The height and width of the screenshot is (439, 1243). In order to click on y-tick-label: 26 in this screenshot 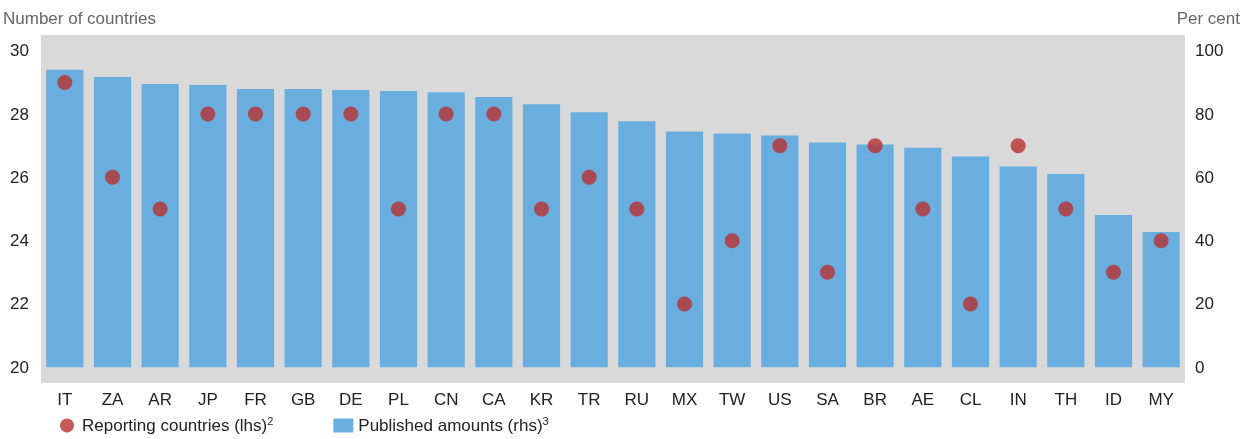, I will do `click(19, 177)`.